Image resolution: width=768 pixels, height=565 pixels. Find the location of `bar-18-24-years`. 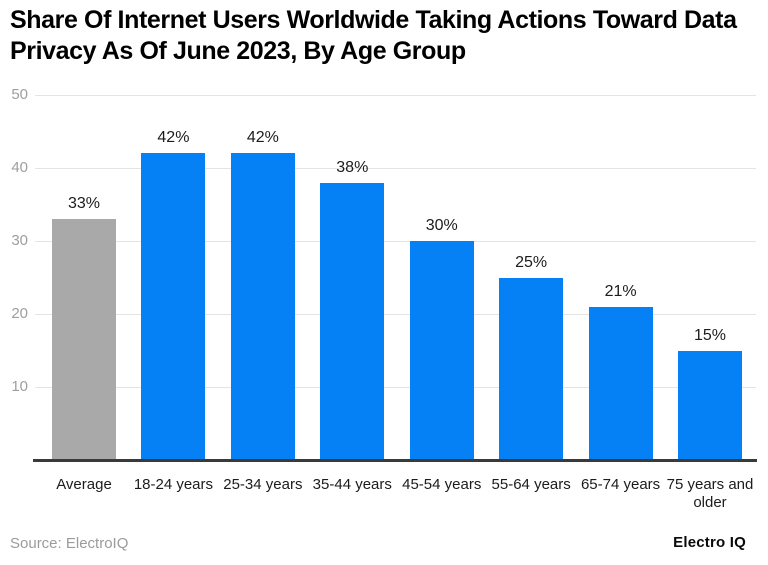

bar-18-24-years is located at coordinates (173, 306).